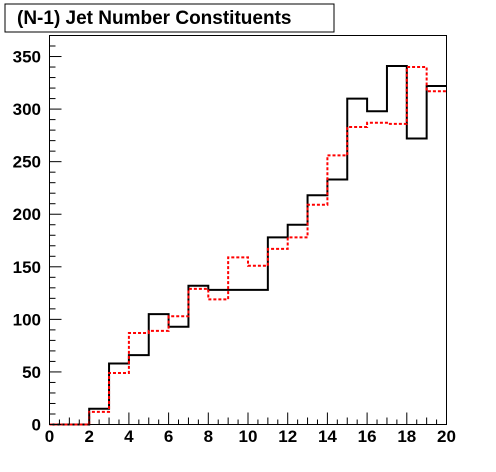  I want to click on y-tick-label: 50, so click(31, 372).